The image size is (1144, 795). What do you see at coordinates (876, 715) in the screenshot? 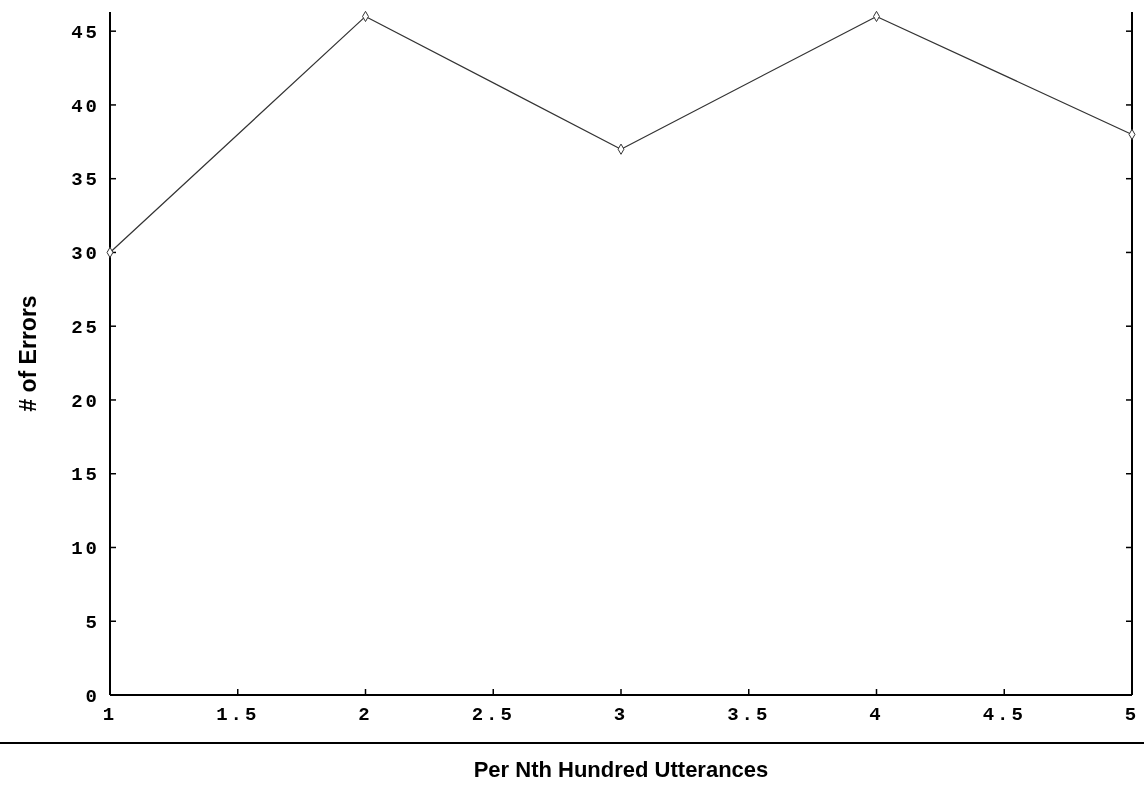
I see `x-tick-label: 4` at bounding box center [876, 715].